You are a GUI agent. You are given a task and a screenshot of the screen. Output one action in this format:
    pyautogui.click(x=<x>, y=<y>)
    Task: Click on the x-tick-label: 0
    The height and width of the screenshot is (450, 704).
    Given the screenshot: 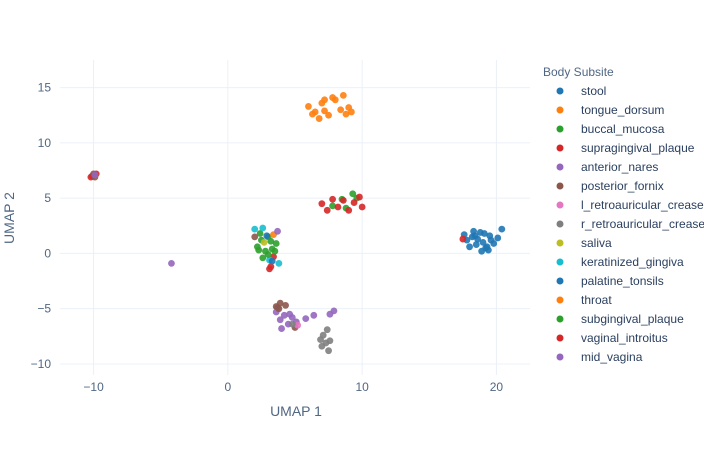 What is the action you would take?
    pyautogui.click(x=228, y=387)
    